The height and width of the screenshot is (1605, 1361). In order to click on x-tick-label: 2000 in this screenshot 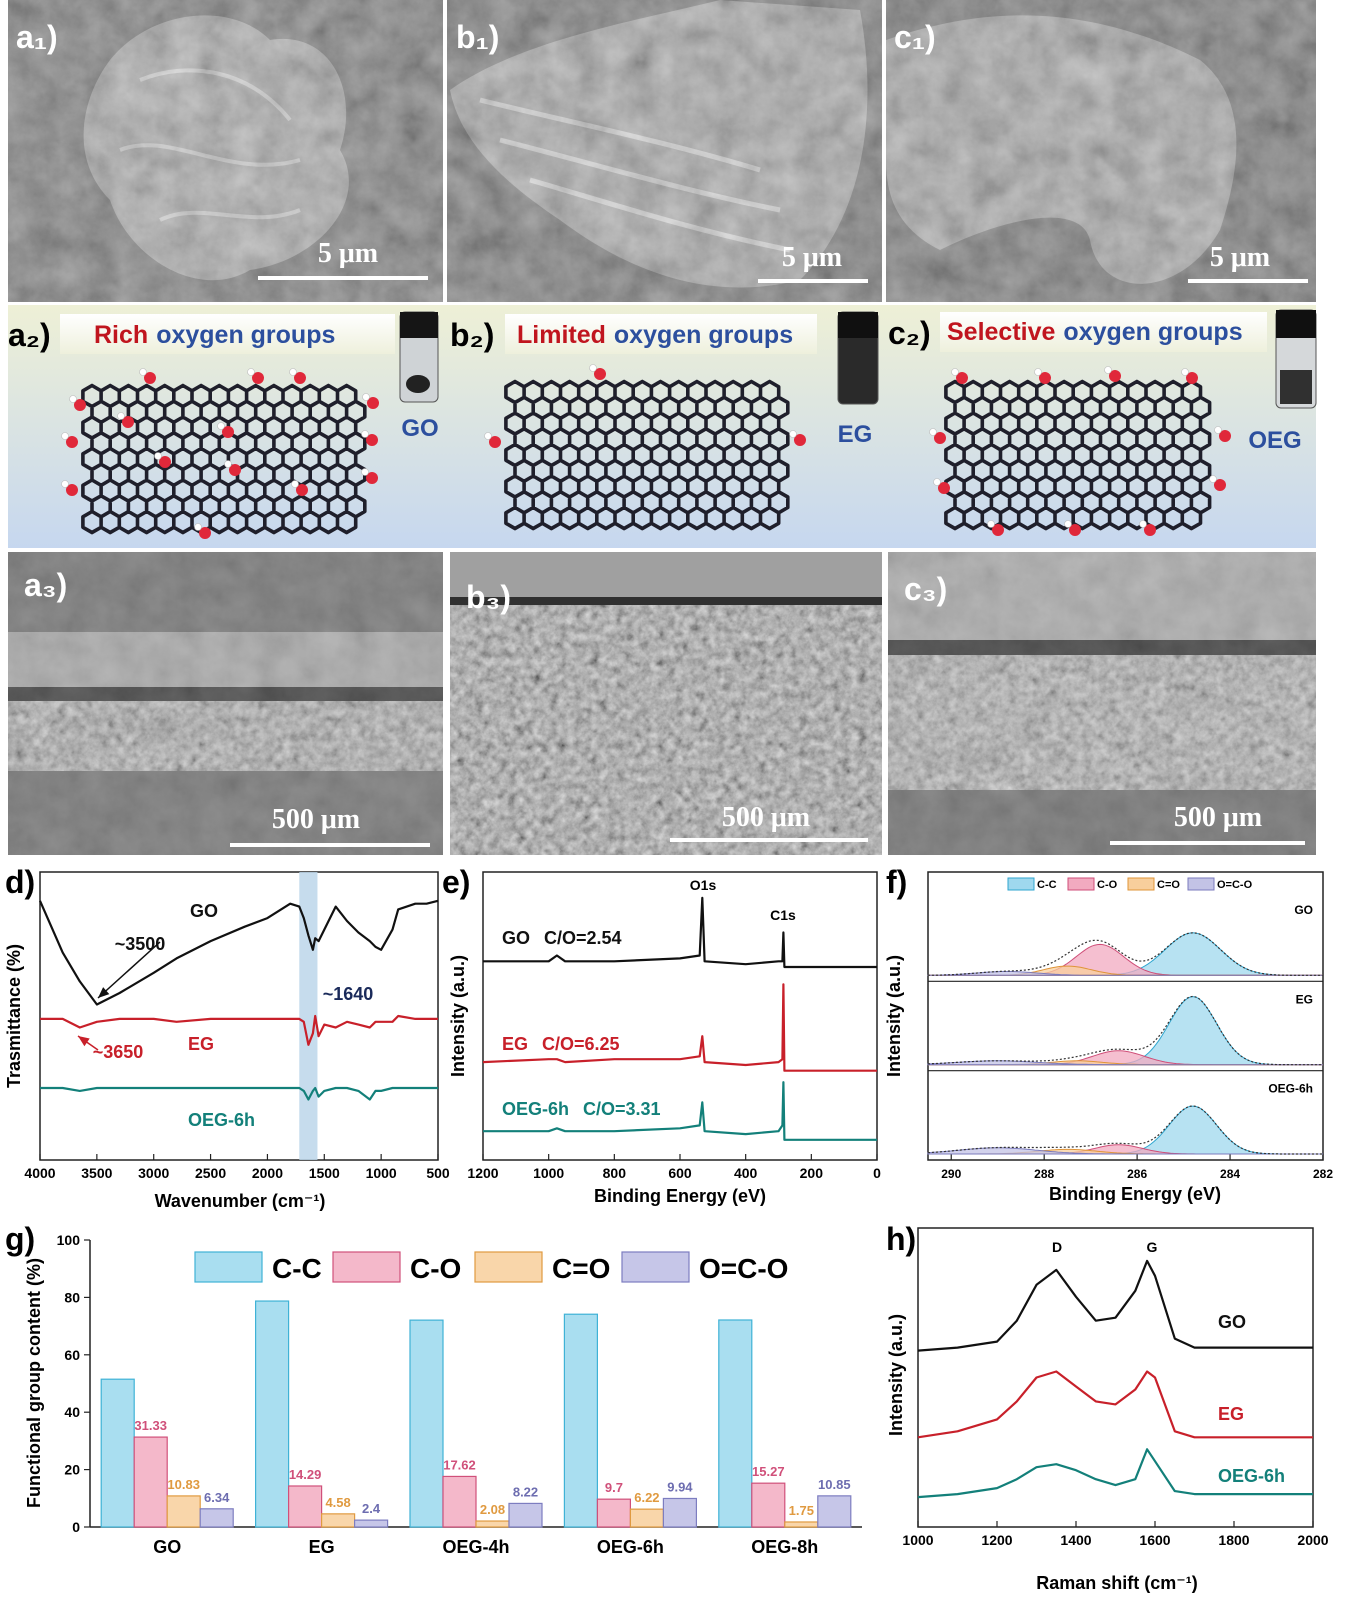, I will do `click(267, 1173)`.